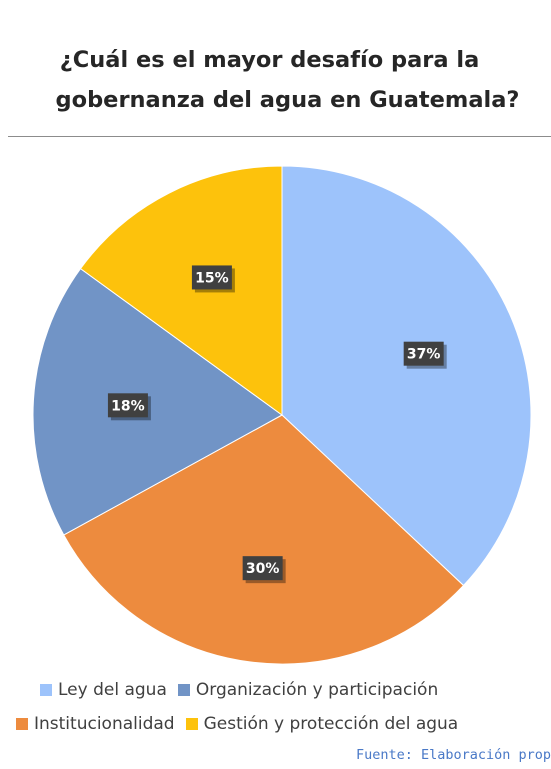 The height and width of the screenshot is (769, 551). Describe the element at coordinates (181, 290) in the screenshot. I see `pie-slice-gestion-y-proteccion-del-agua` at that location.